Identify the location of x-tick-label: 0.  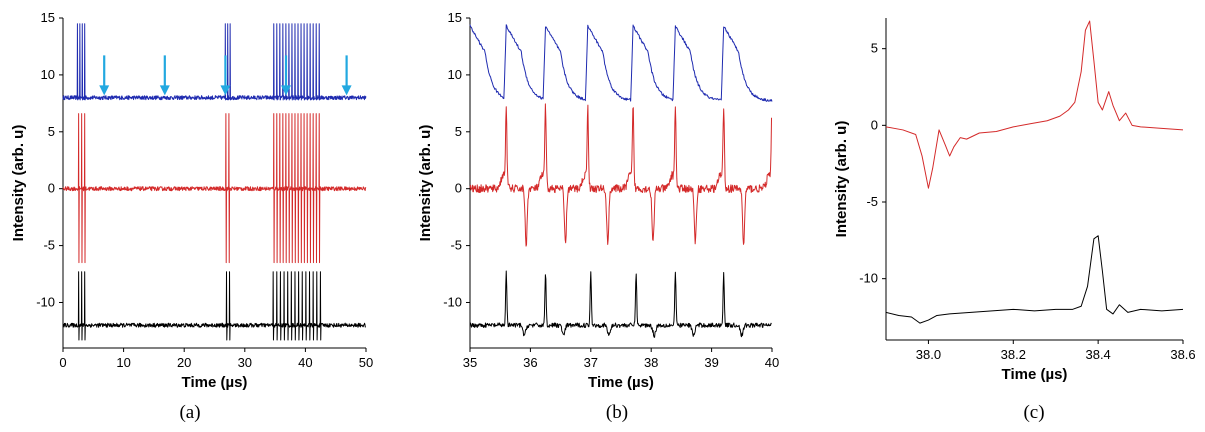
(62, 362).